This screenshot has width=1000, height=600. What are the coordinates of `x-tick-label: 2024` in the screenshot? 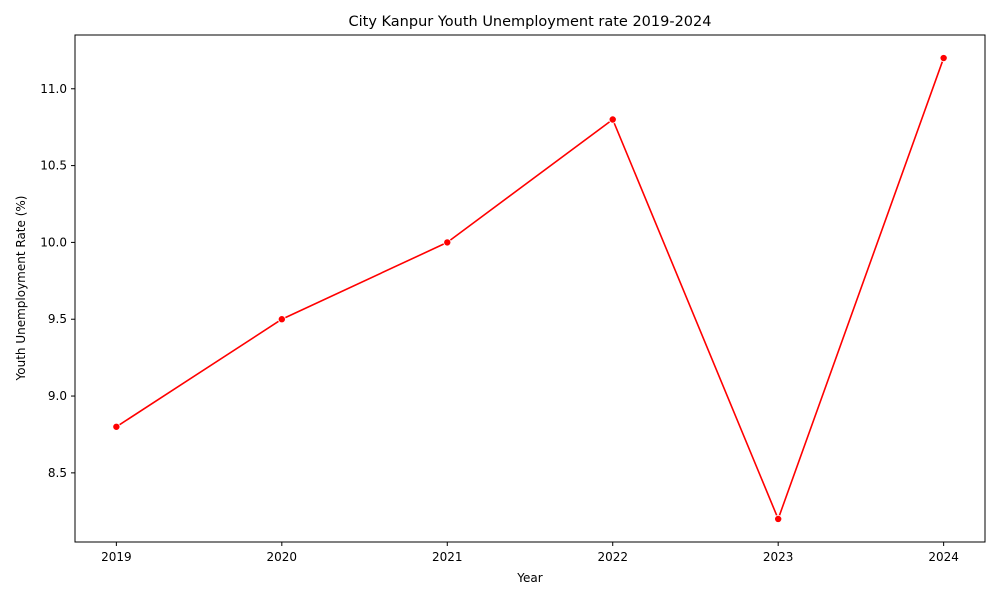 It's located at (943, 557).